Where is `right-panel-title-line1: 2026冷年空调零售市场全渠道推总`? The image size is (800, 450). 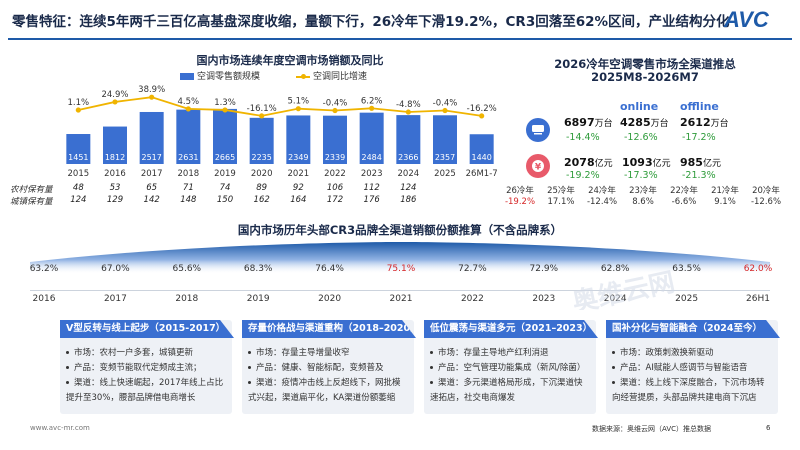 right-panel-title-line1: 2026冷年空调零售市场全渠道推总 is located at coordinates (645, 64).